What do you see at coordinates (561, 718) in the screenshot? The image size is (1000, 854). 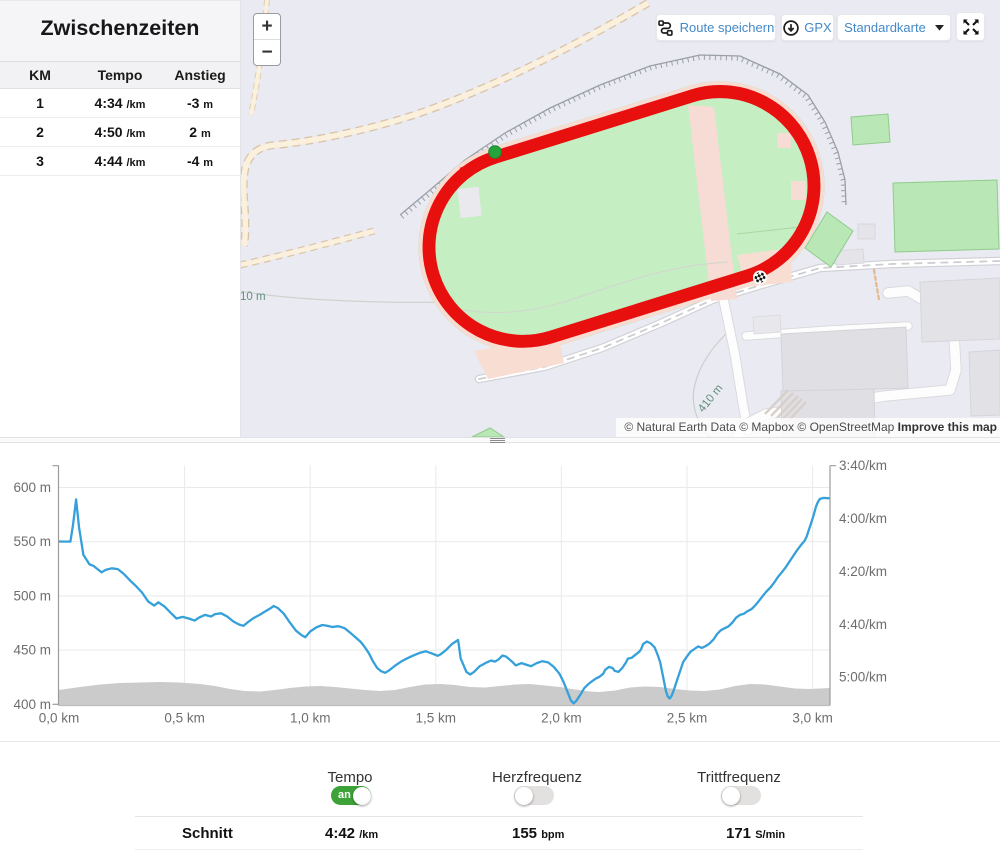 I see `svg-text: 2,0 km` at bounding box center [561, 718].